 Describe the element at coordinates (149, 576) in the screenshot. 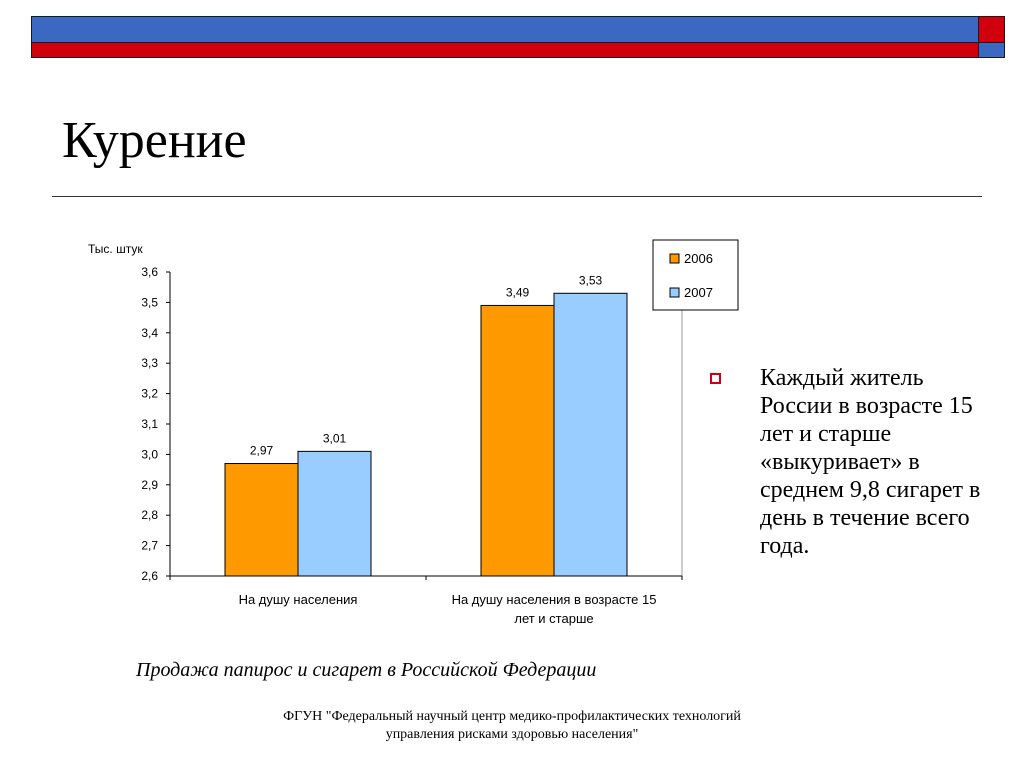

I see `y-tick-label: 2,6` at that location.